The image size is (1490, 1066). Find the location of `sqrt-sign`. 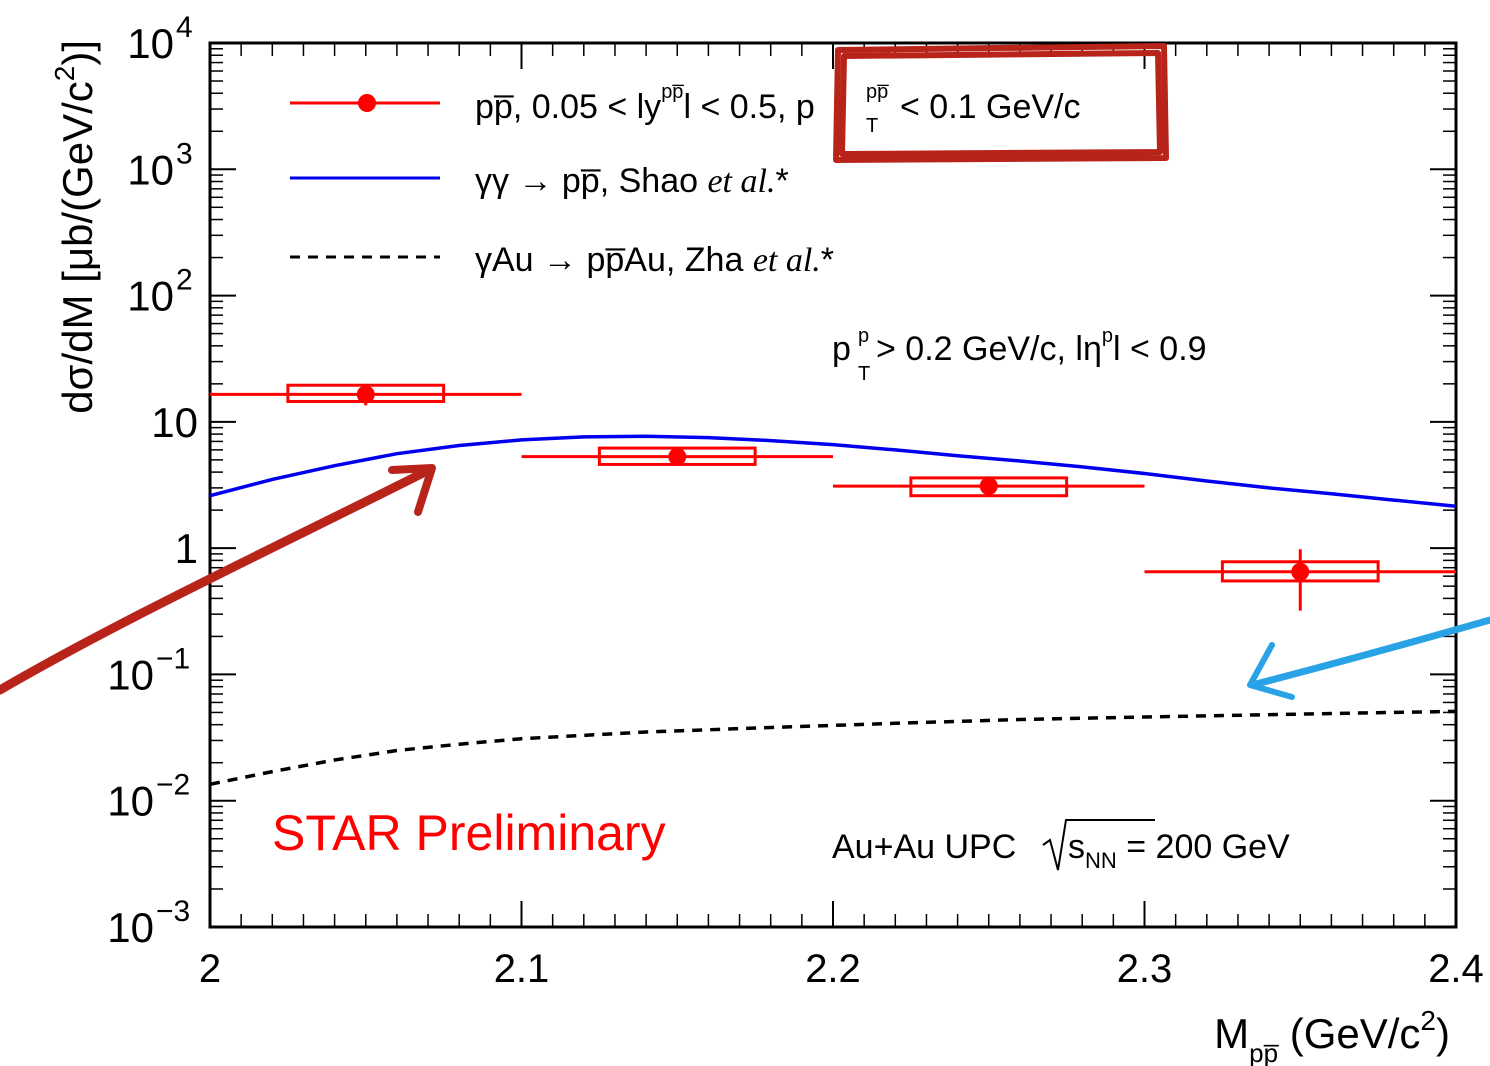

sqrt-sign is located at coordinates (1098, 845).